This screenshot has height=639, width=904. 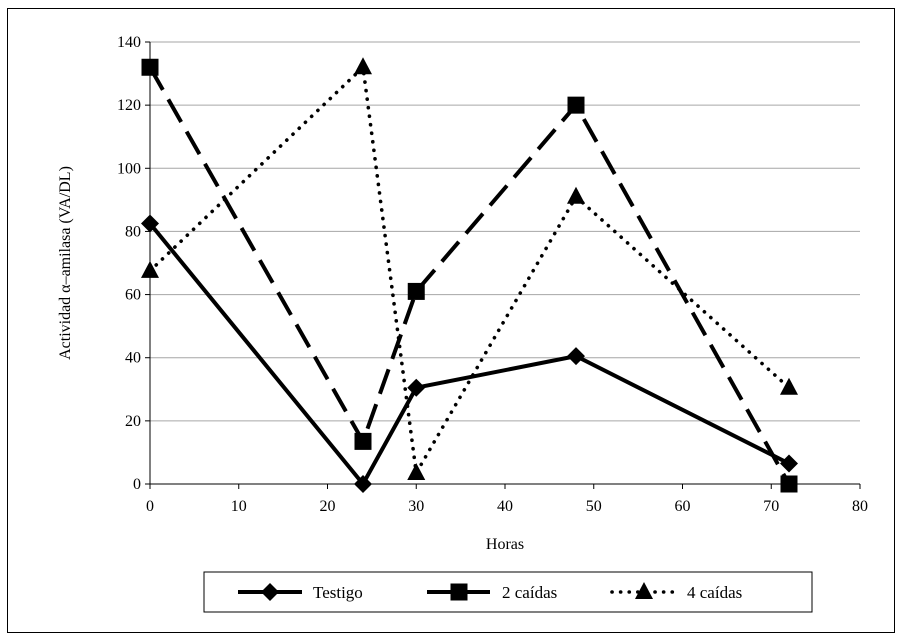 I want to click on y-tick-label: 0, so click(x=137, y=484).